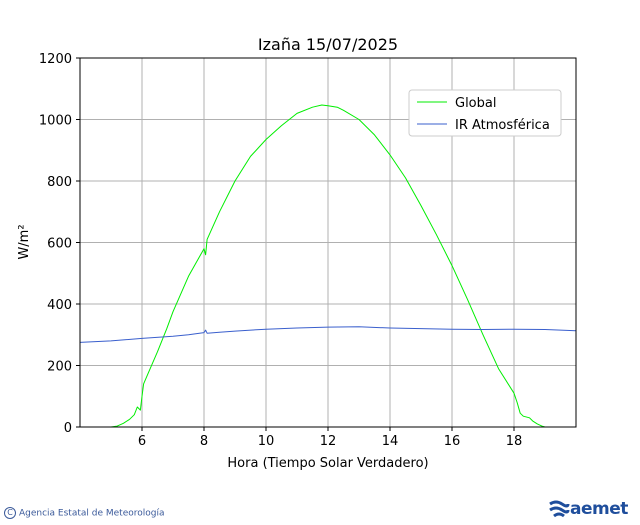 This screenshot has width=640, height=525. Describe the element at coordinates (55, 59) in the screenshot. I see `y-tick-label: 1200` at that location.